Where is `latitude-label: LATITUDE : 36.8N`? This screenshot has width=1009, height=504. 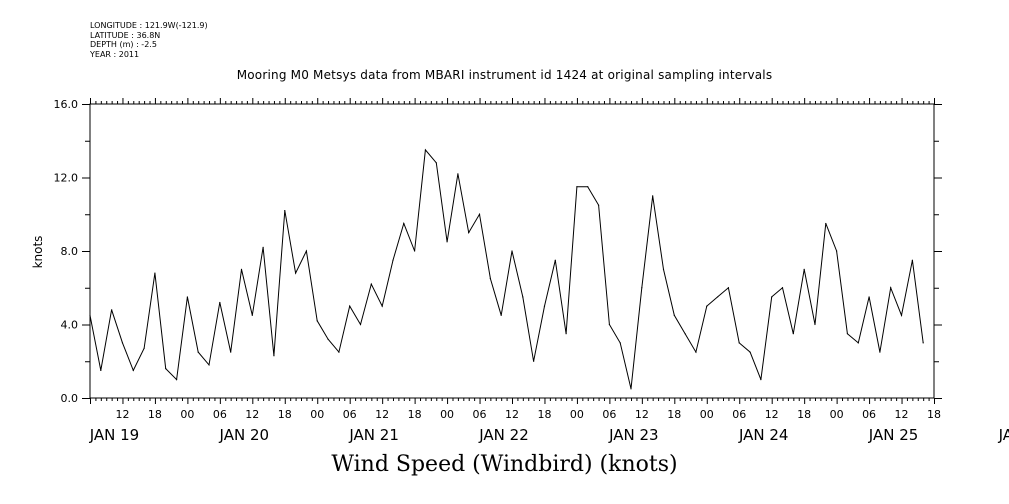
latitude-label: LATITUDE : 36.8N is located at coordinates (125, 35).